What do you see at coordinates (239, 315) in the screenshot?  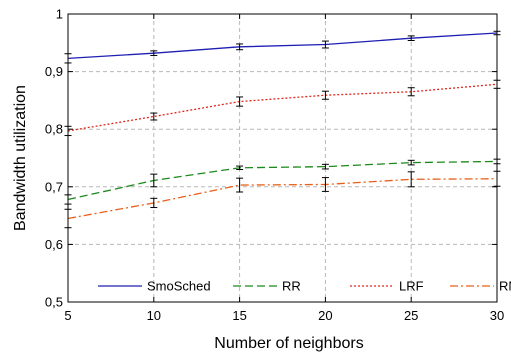 I see `x-tick-label: 15` at bounding box center [239, 315].